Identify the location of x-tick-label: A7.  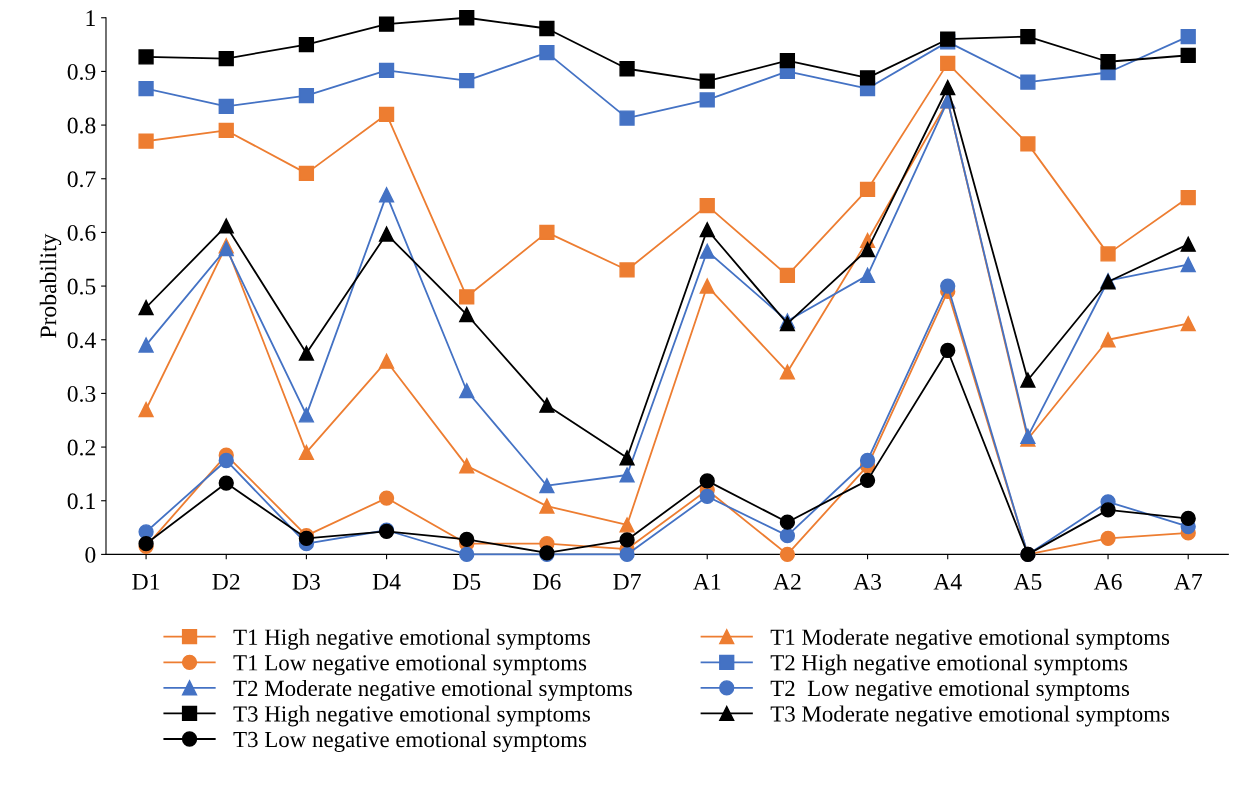
(1188, 581).